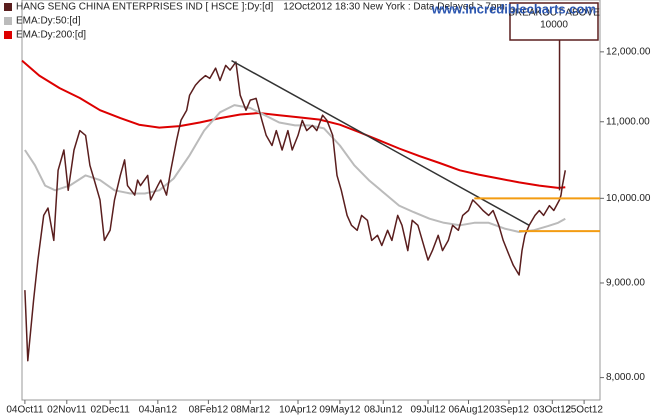  I want to click on legend-label: EMA:Dy:50:[d], so click(48, 21).